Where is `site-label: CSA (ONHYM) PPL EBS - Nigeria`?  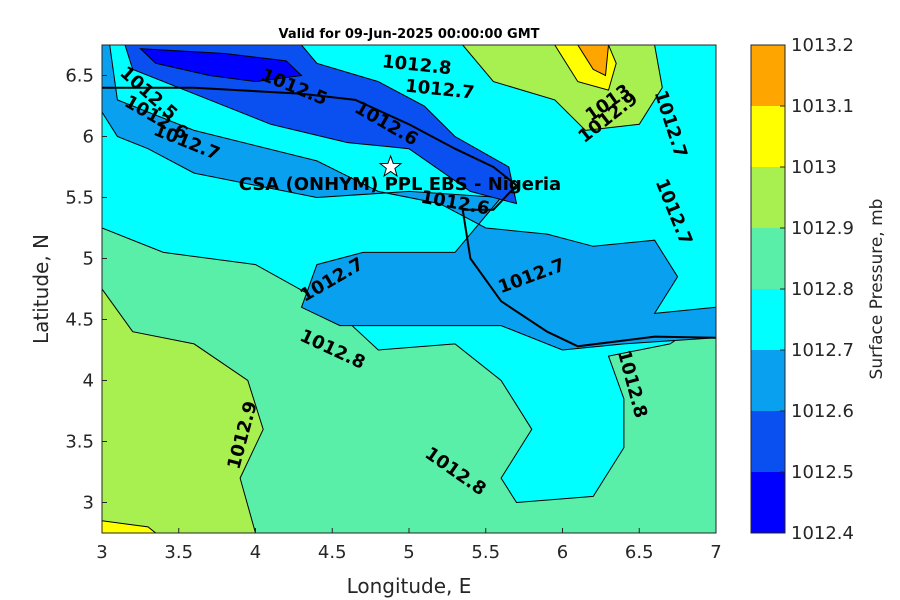 site-label: CSA (ONHYM) PPL EBS - Nigeria is located at coordinates (400, 184).